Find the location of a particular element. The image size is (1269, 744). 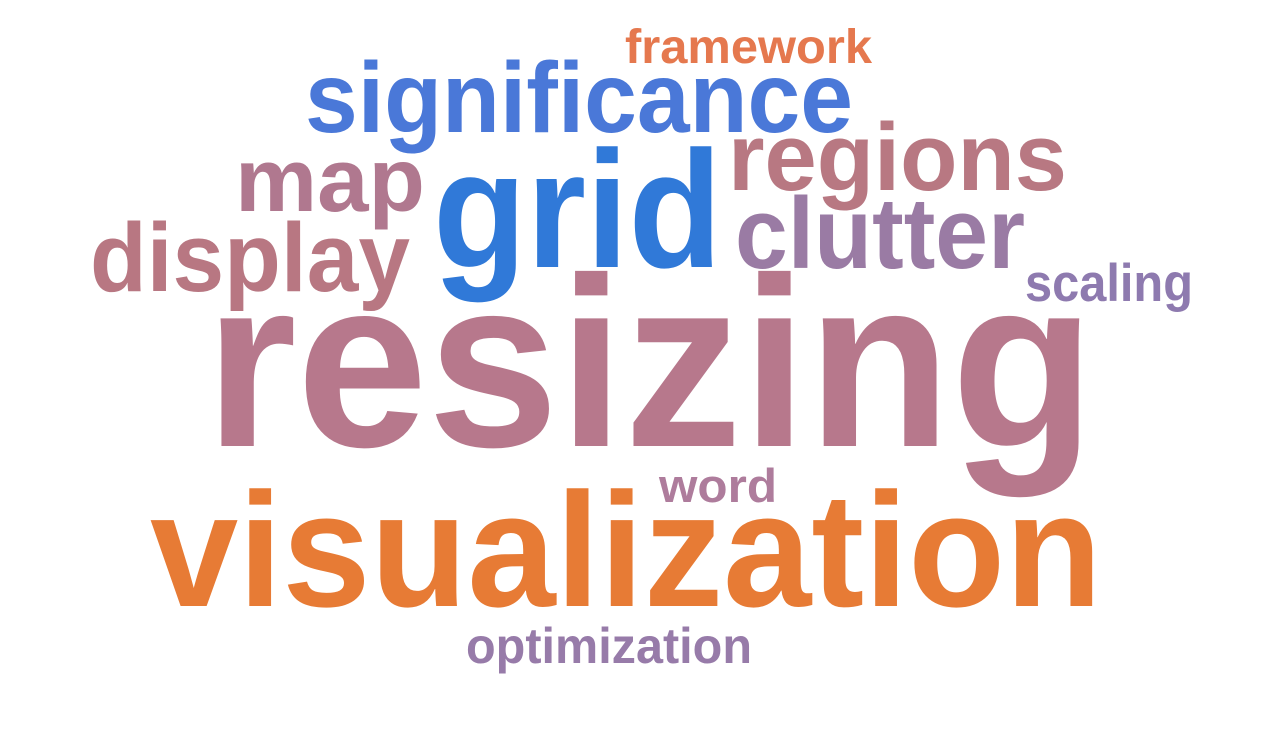

word-map: map is located at coordinates (330, 181).